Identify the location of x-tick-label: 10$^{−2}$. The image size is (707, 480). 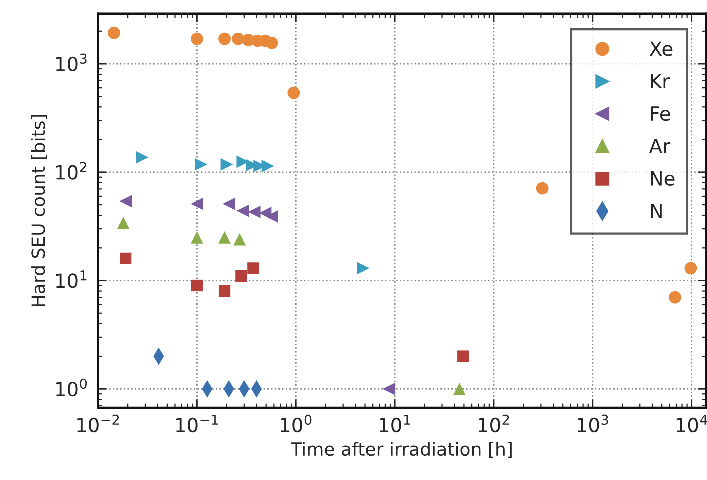
(99, 423).